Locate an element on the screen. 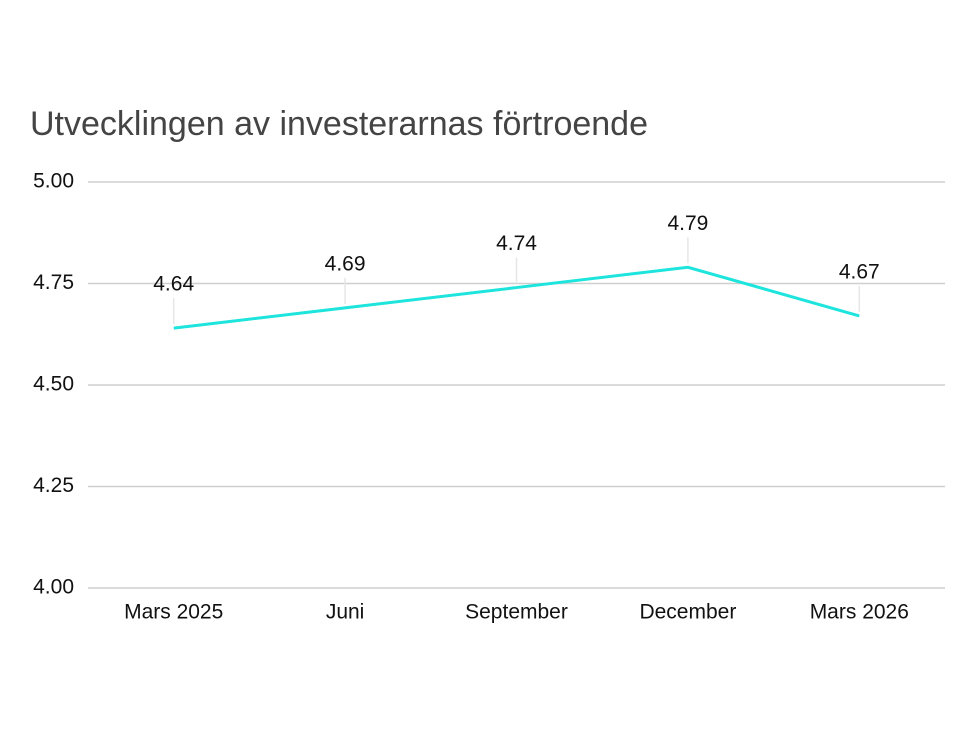 The width and height of the screenshot is (973, 729). line is located at coordinates (516, 297).